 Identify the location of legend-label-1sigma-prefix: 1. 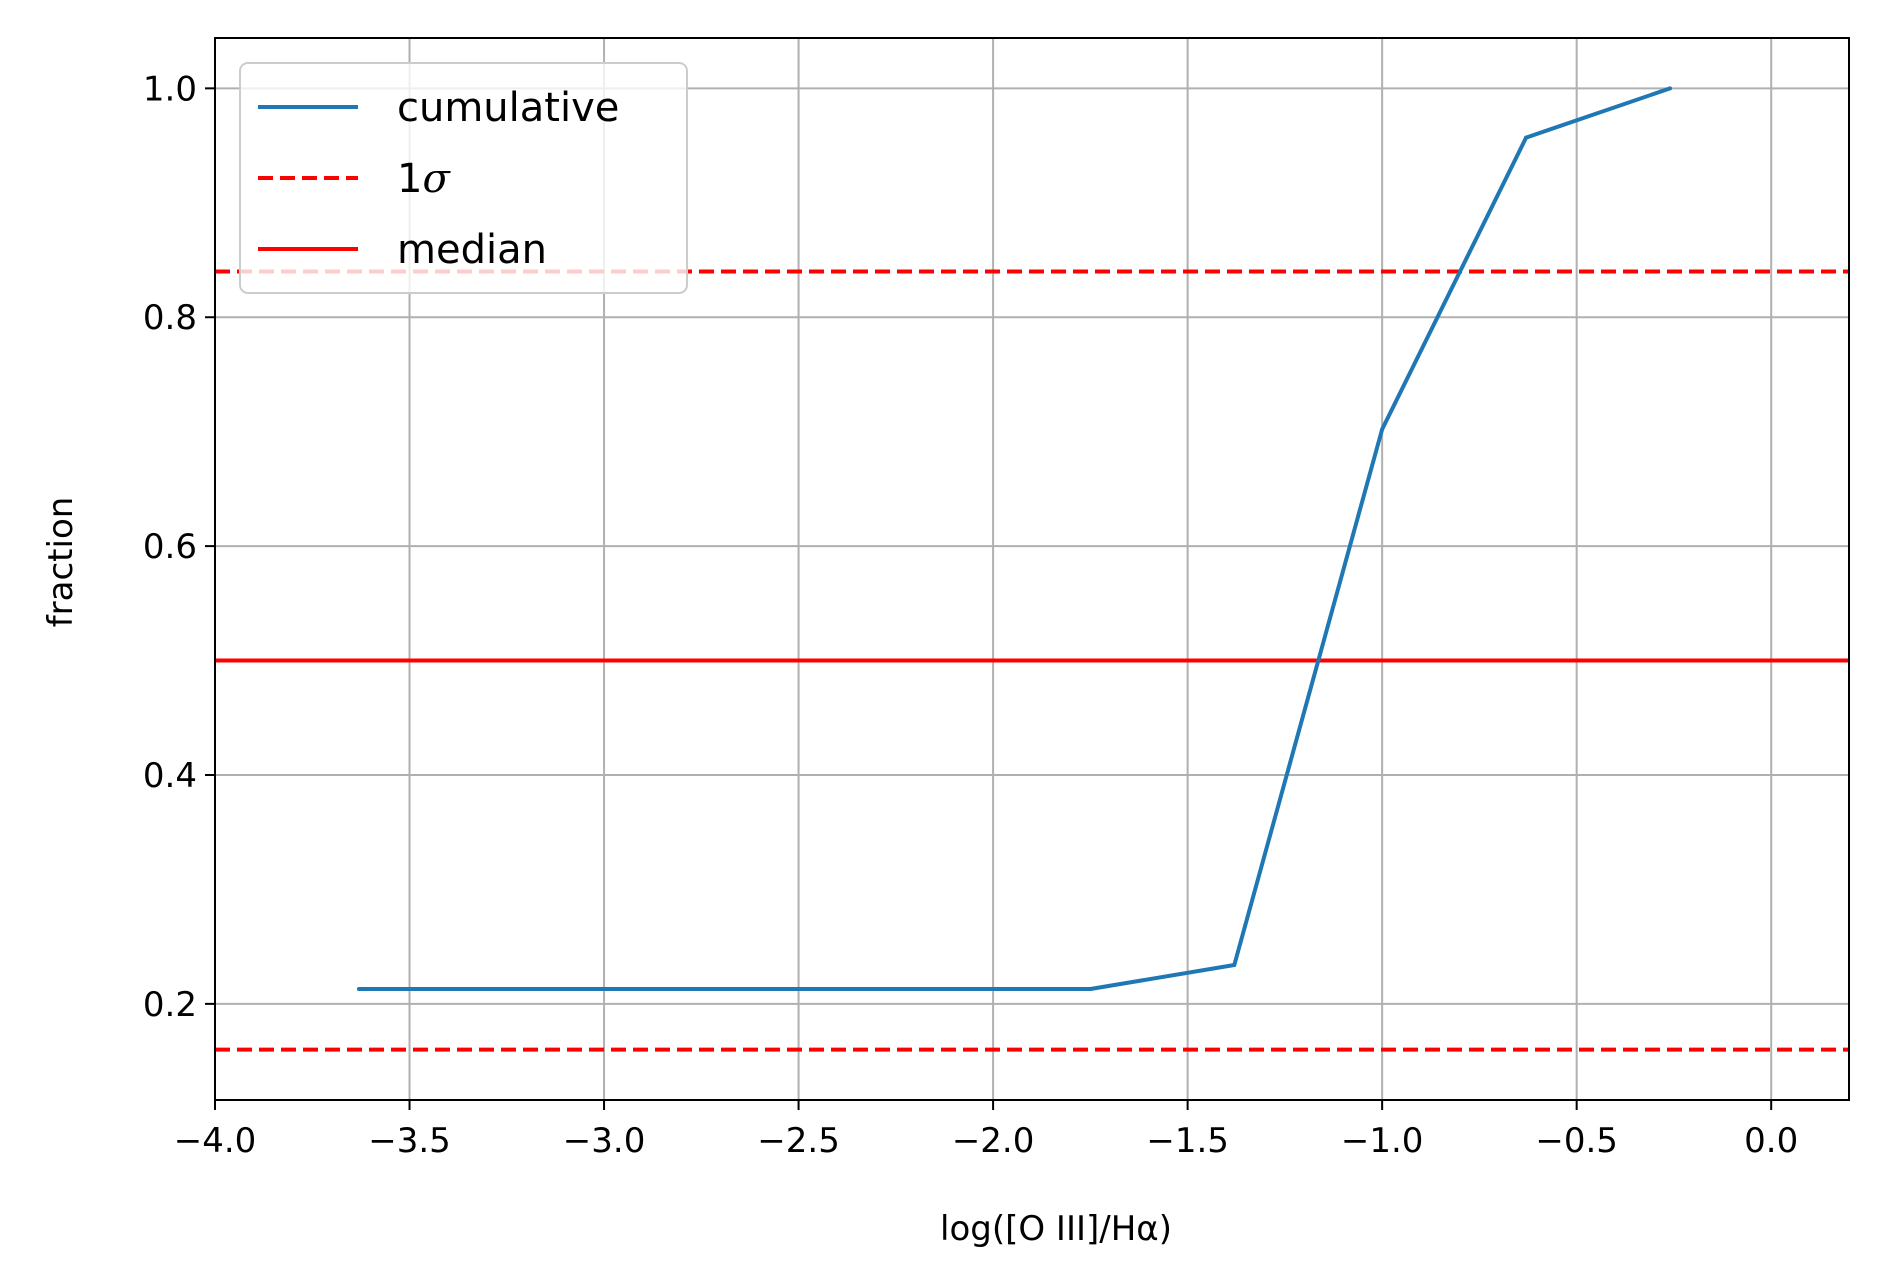
(409, 179).